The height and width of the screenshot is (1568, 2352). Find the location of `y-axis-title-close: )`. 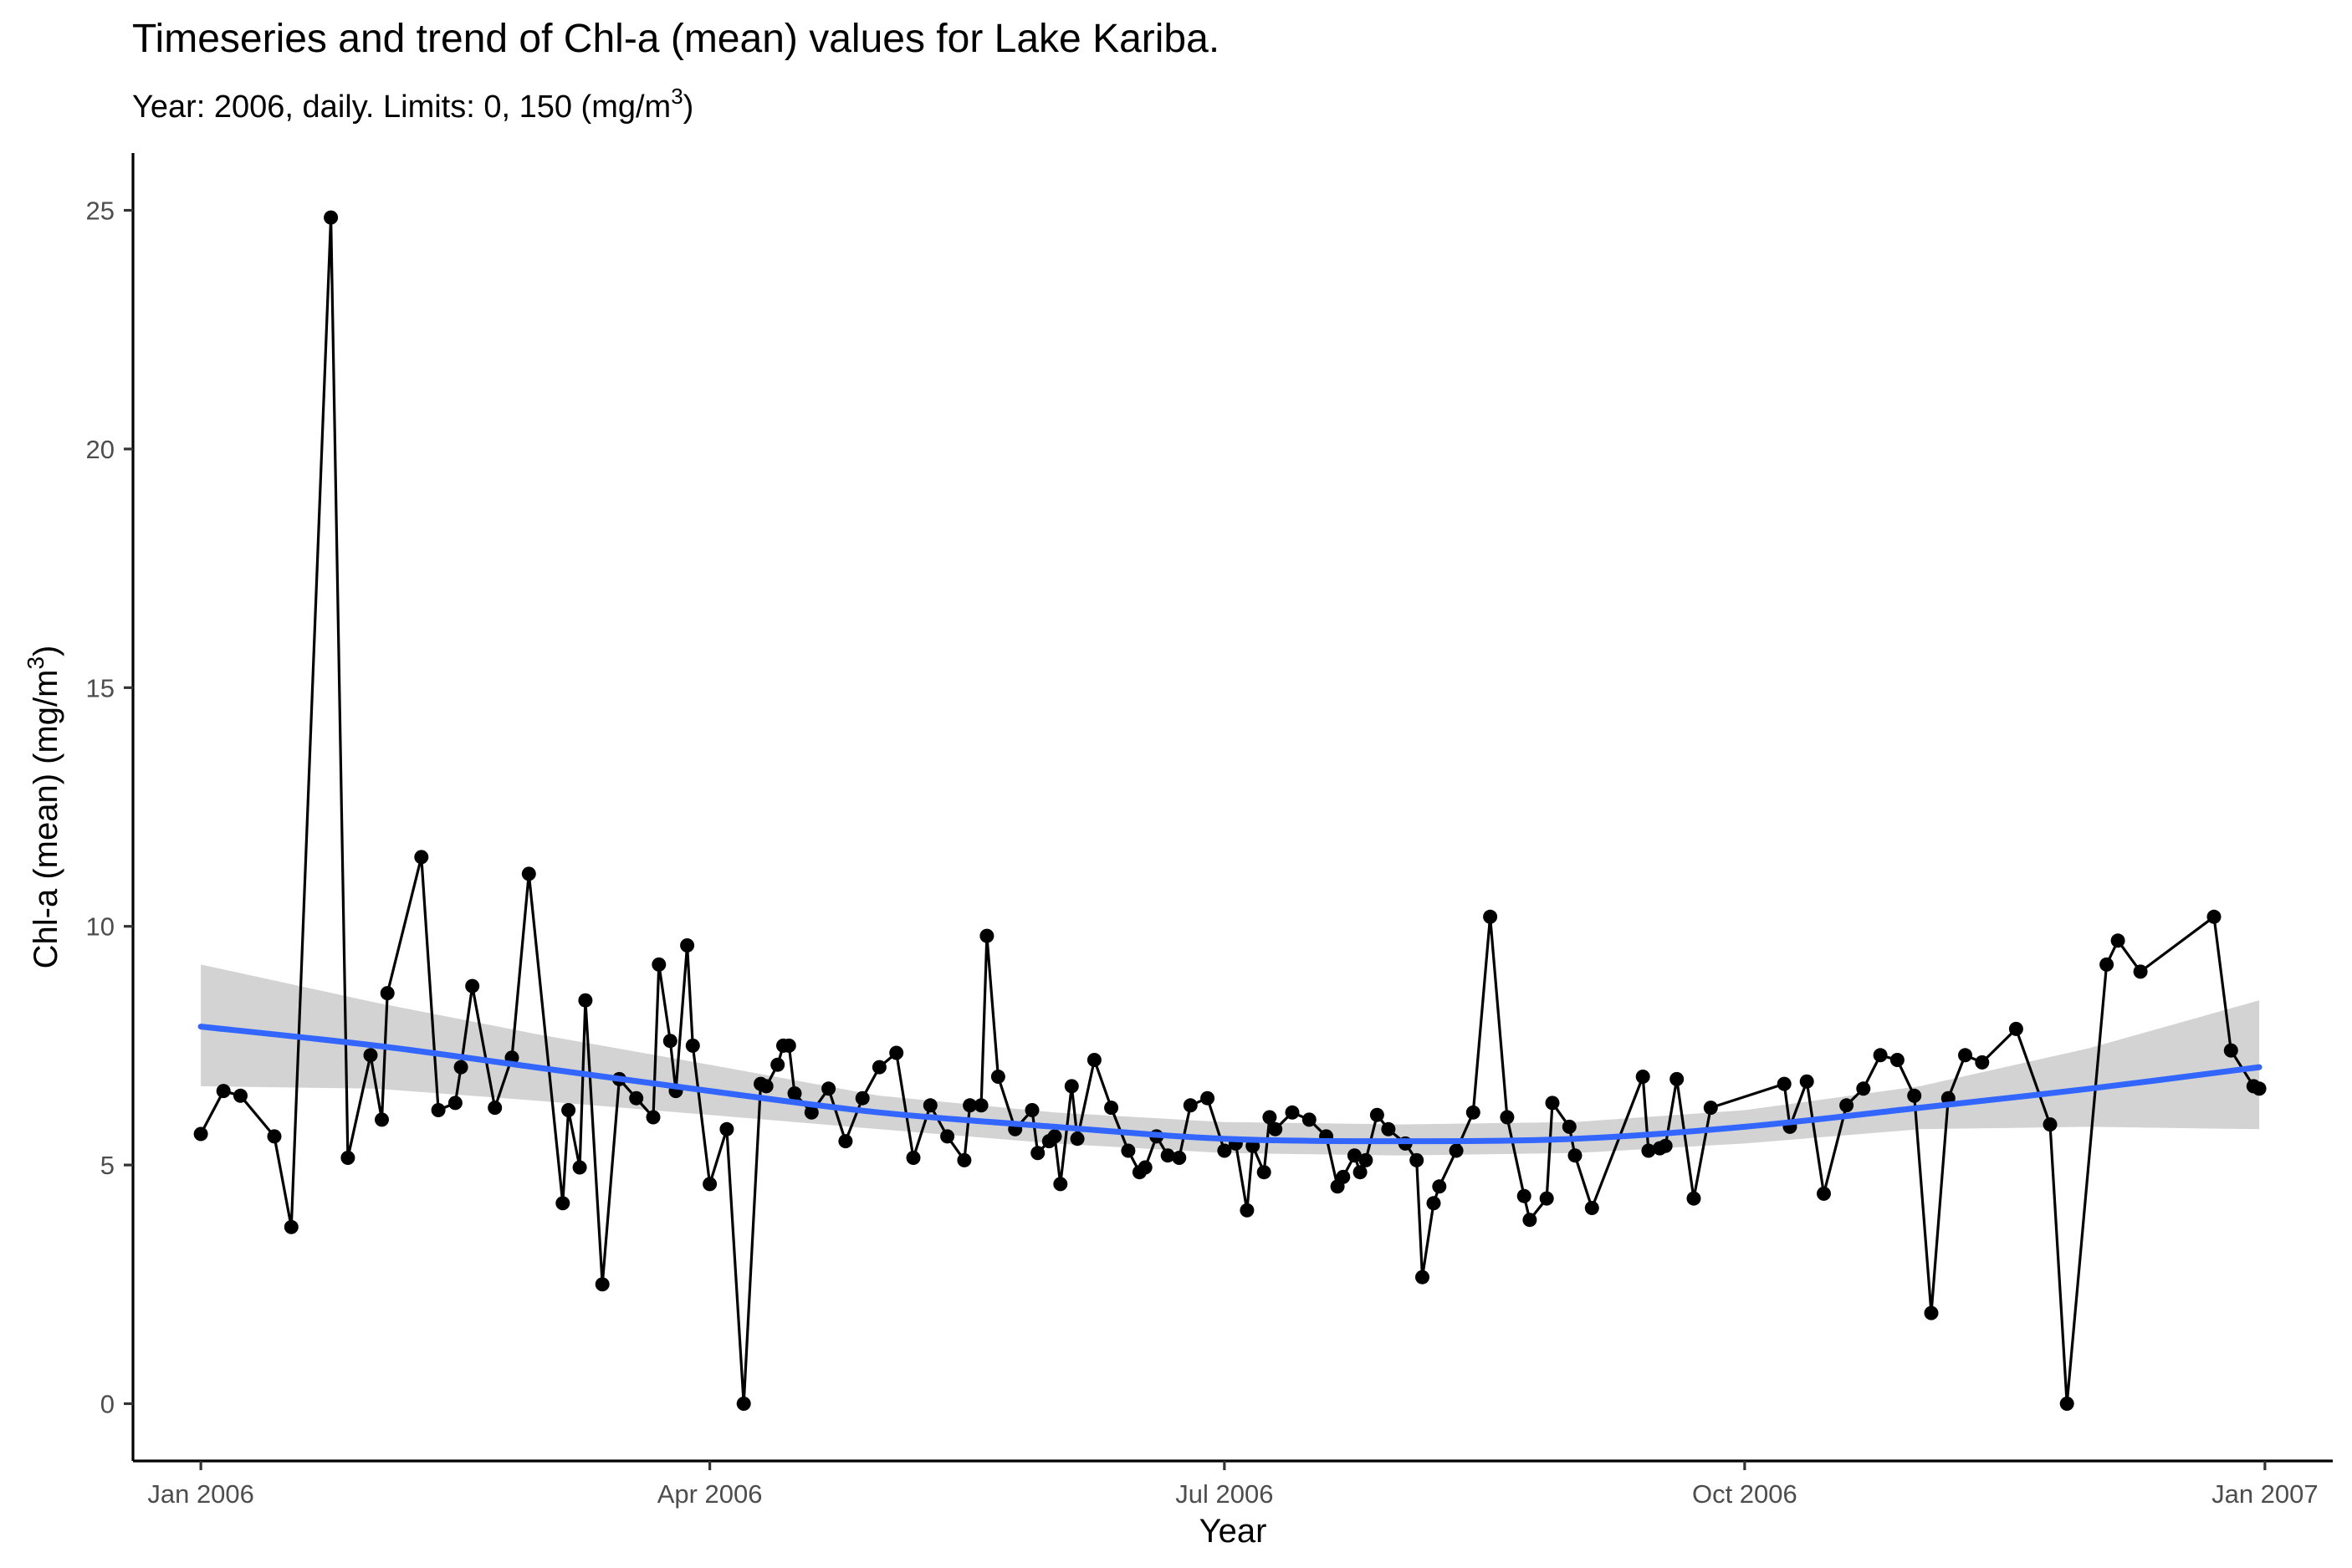

y-axis-title-close: ) is located at coordinates (46, 651).